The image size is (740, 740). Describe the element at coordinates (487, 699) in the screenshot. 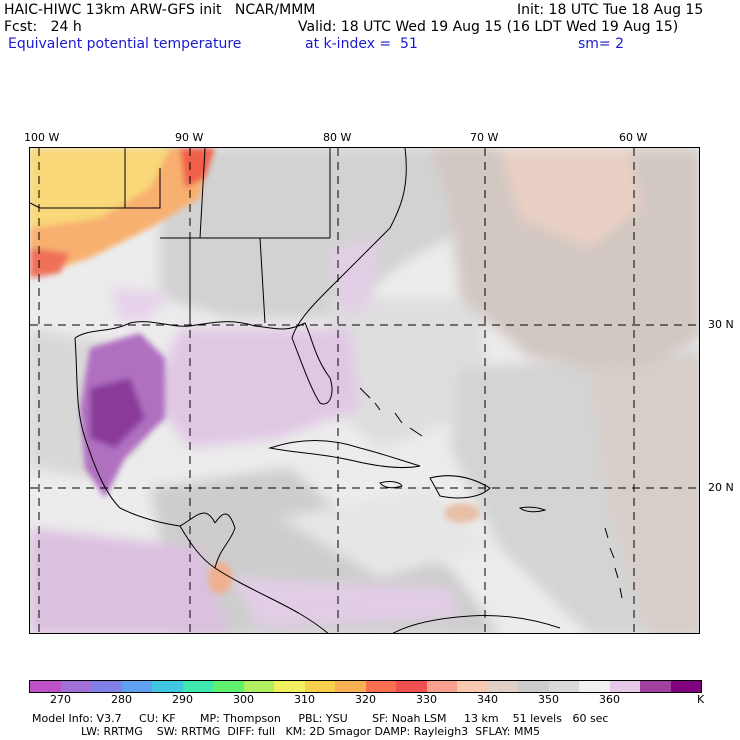

I see `colorbar-tick-340: 340` at that location.